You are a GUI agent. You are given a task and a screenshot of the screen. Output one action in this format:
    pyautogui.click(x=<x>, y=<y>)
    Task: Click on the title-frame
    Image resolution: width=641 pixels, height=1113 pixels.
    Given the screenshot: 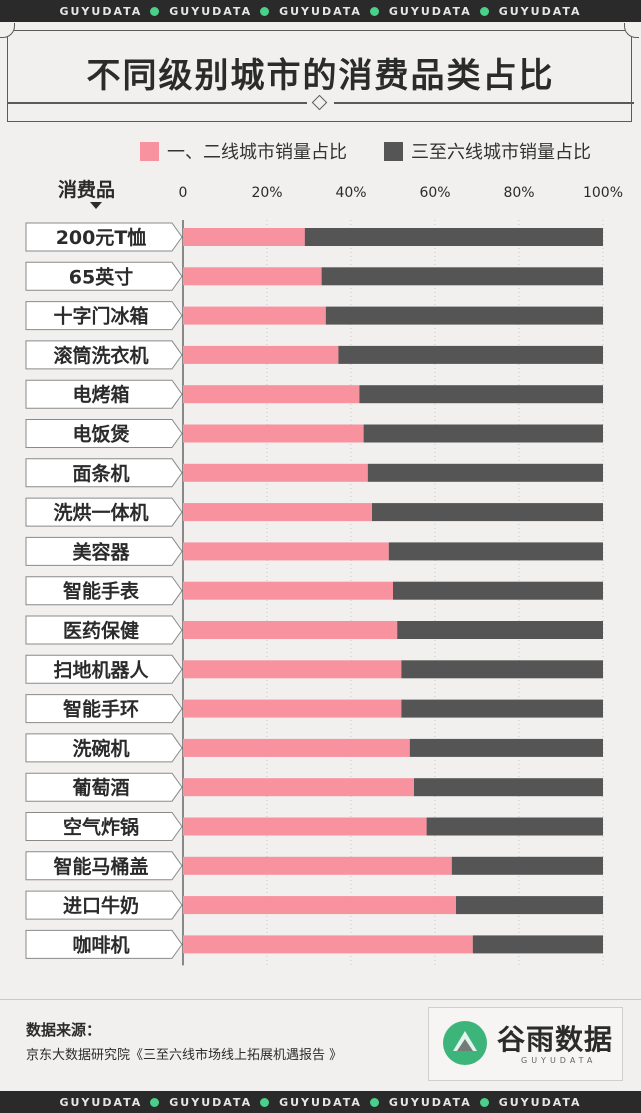 What is the action you would take?
    pyautogui.click(x=319, y=72)
    